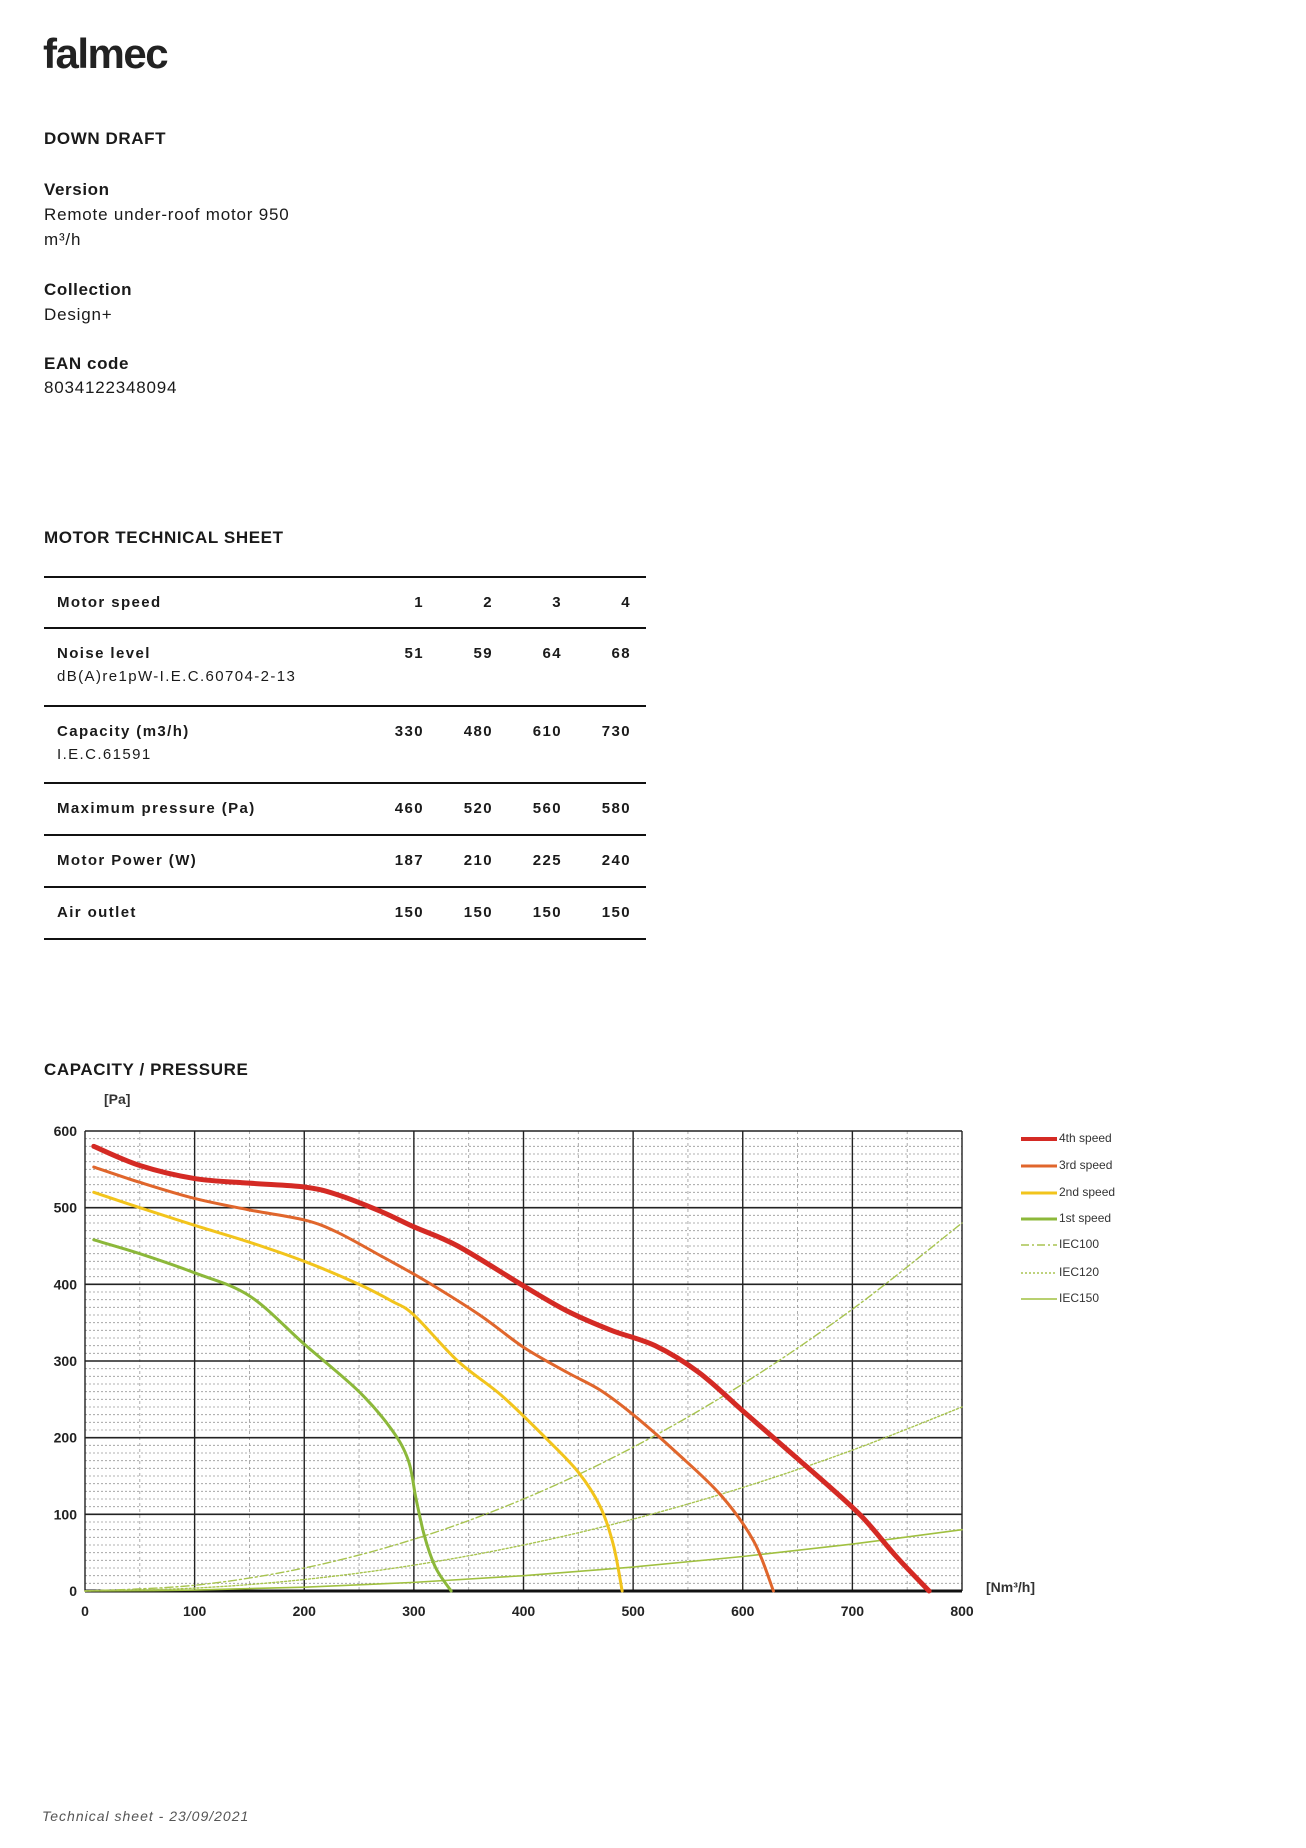 This screenshot has height=1848, width=1306. I want to click on row-sublabel: dB(A)re1pW-I.E.C.60704-2-13, so click(177, 676).